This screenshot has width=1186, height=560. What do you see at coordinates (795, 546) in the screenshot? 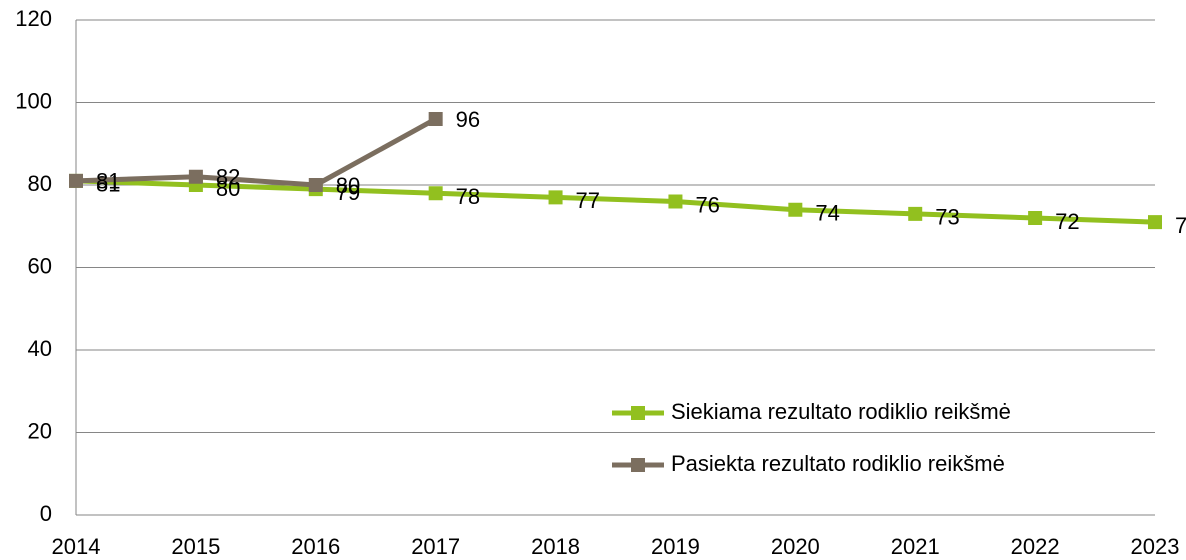
I see `x-tick-label: 2020` at bounding box center [795, 546].